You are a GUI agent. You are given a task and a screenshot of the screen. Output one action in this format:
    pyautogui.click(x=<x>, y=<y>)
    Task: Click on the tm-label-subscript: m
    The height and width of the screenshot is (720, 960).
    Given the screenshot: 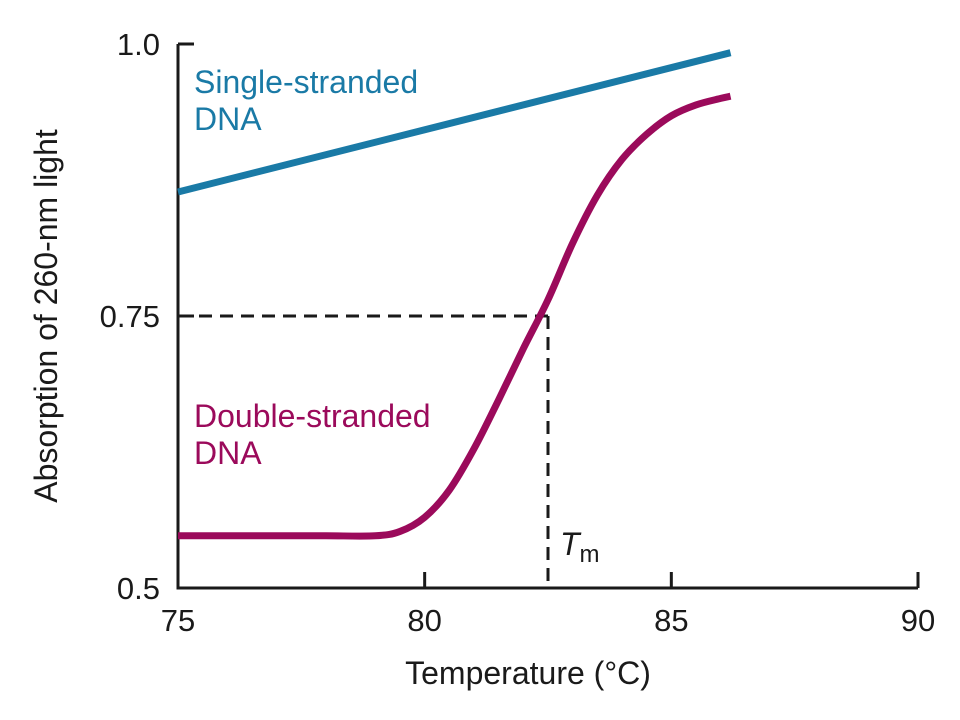 What is the action you would take?
    pyautogui.click(x=590, y=554)
    